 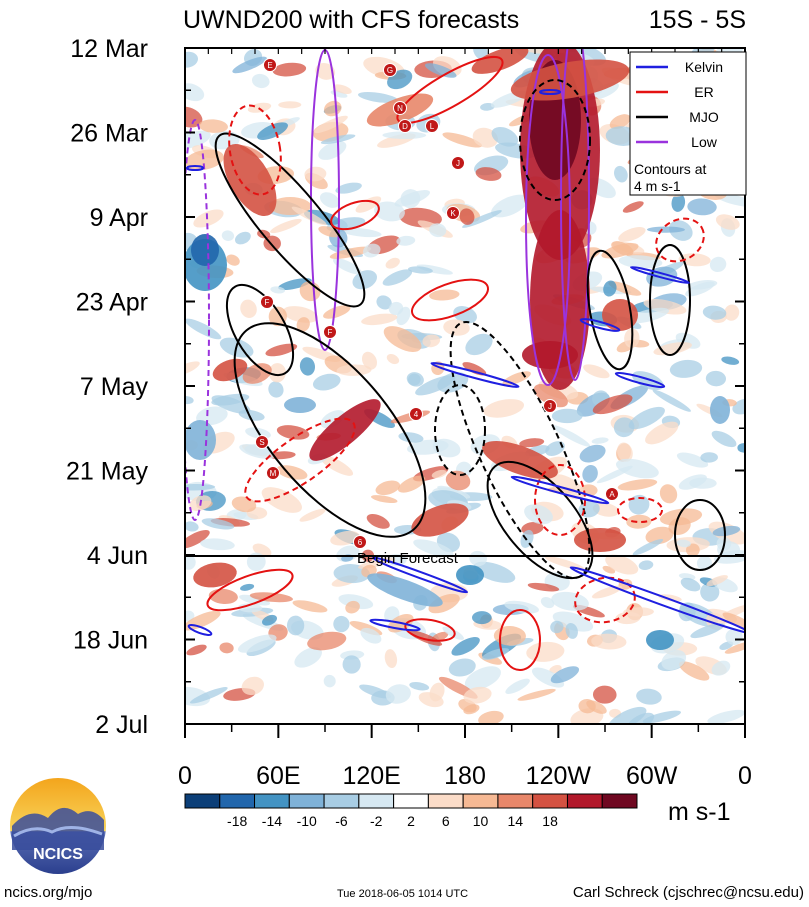 What do you see at coordinates (110, 641) in the screenshot?
I see `y-tick-label: 18 Jun` at bounding box center [110, 641].